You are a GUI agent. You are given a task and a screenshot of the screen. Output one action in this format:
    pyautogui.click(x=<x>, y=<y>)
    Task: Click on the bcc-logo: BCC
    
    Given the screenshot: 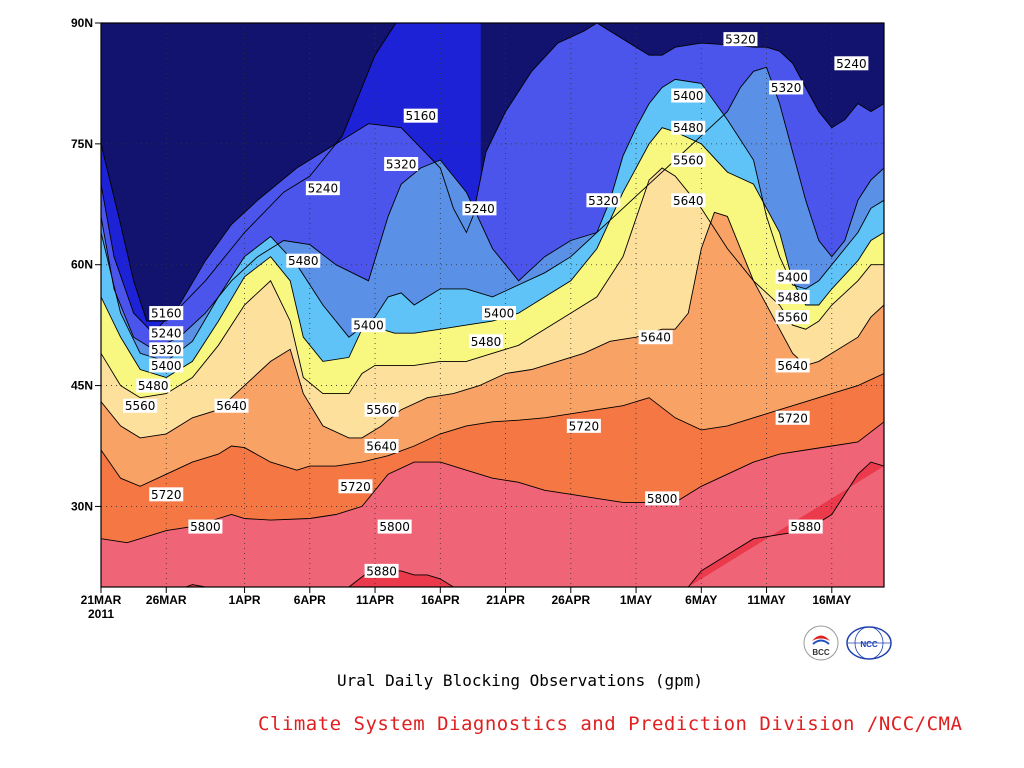 What is the action you would take?
    pyautogui.click(x=821, y=643)
    